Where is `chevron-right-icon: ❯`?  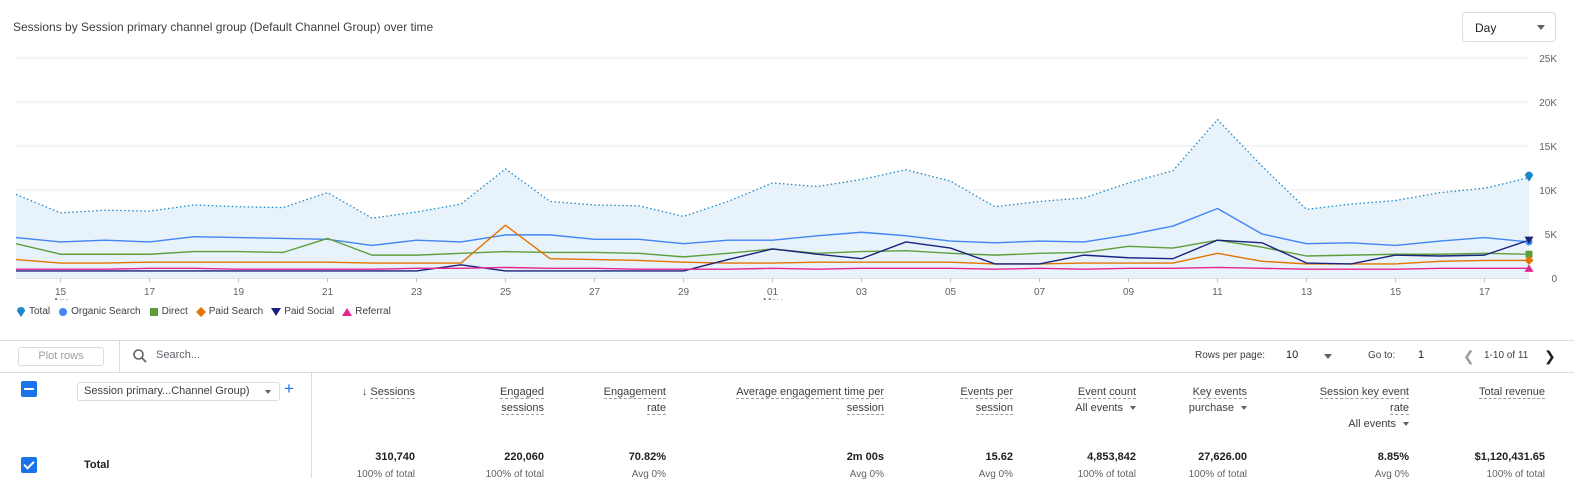
chevron-right-icon: ❯ is located at coordinates (1550, 356).